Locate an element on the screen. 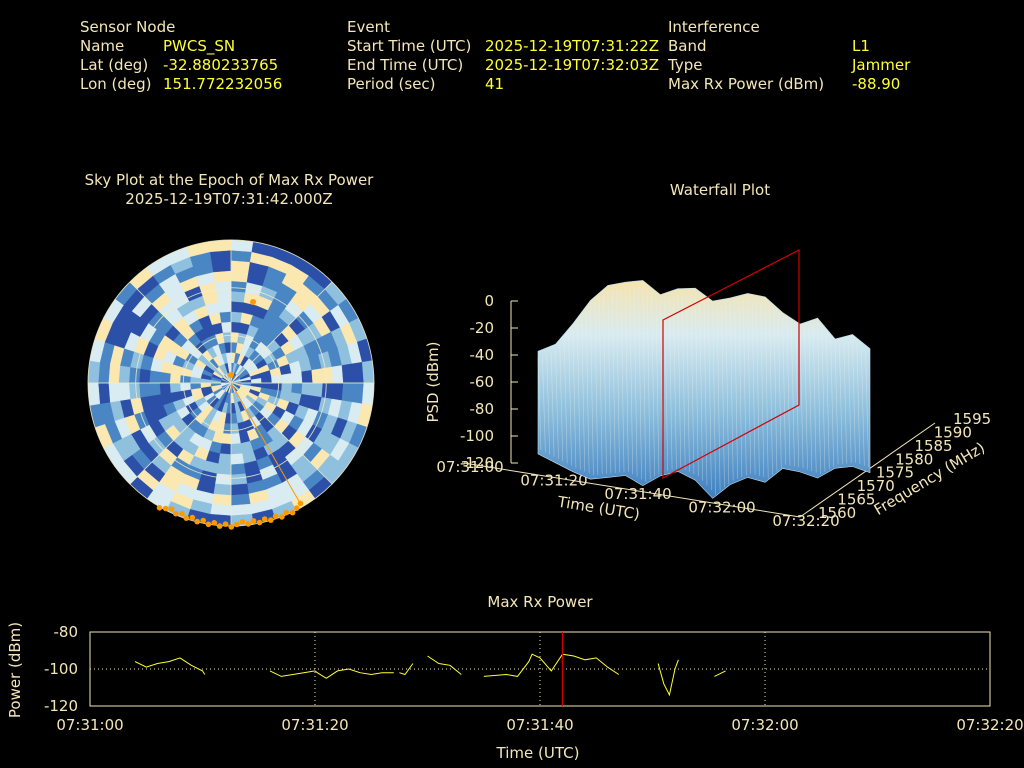 The width and height of the screenshot is (1024, 768). maxrx-x-ticks: 07:31:00 07:31:20 07:31:40 07:32:00 07:32:20 is located at coordinates (539, 725).